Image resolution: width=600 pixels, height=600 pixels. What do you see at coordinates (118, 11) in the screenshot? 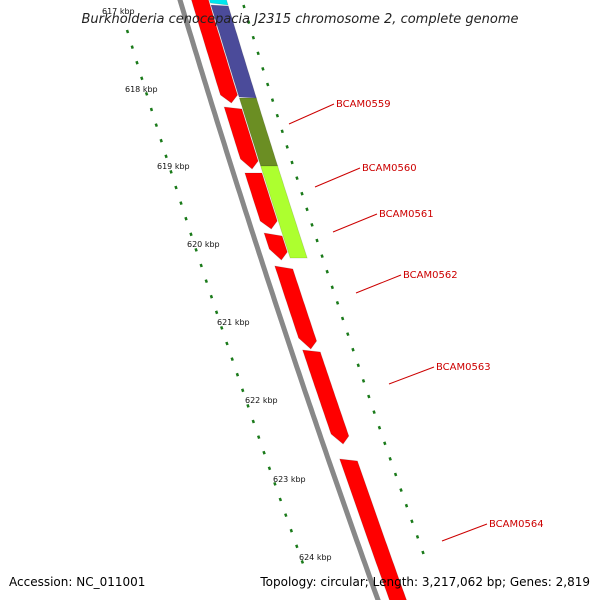
I see `kbp-label-617: 617 kbp` at bounding box center [118, 11].